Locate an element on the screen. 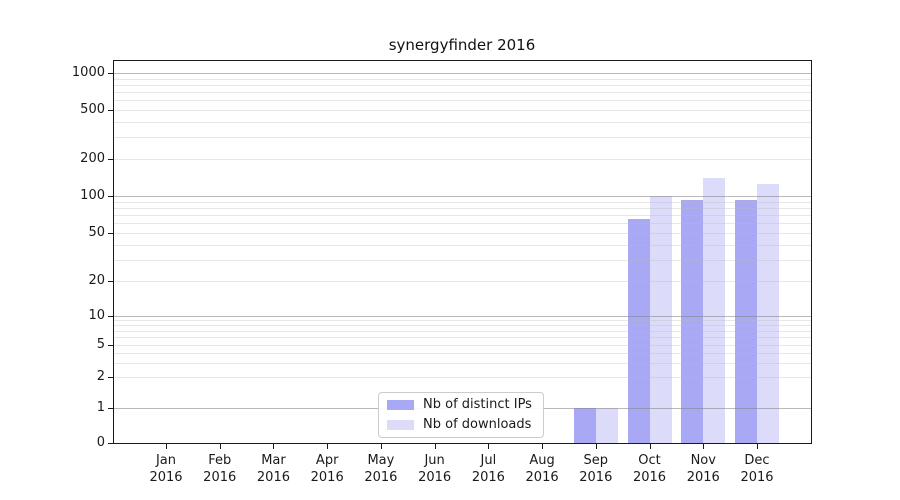 The height and width of the screenshot is (500, 900). bar-nov-distinct-ips is located at coordinates (692, 321).